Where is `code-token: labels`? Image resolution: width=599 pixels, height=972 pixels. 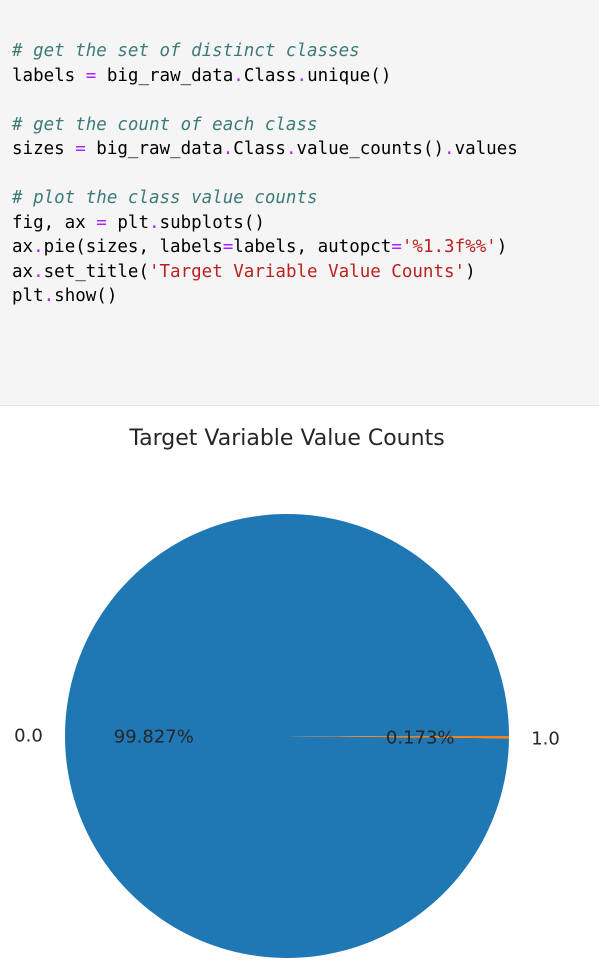 code-token: labels is located at coordinates (49, 75).